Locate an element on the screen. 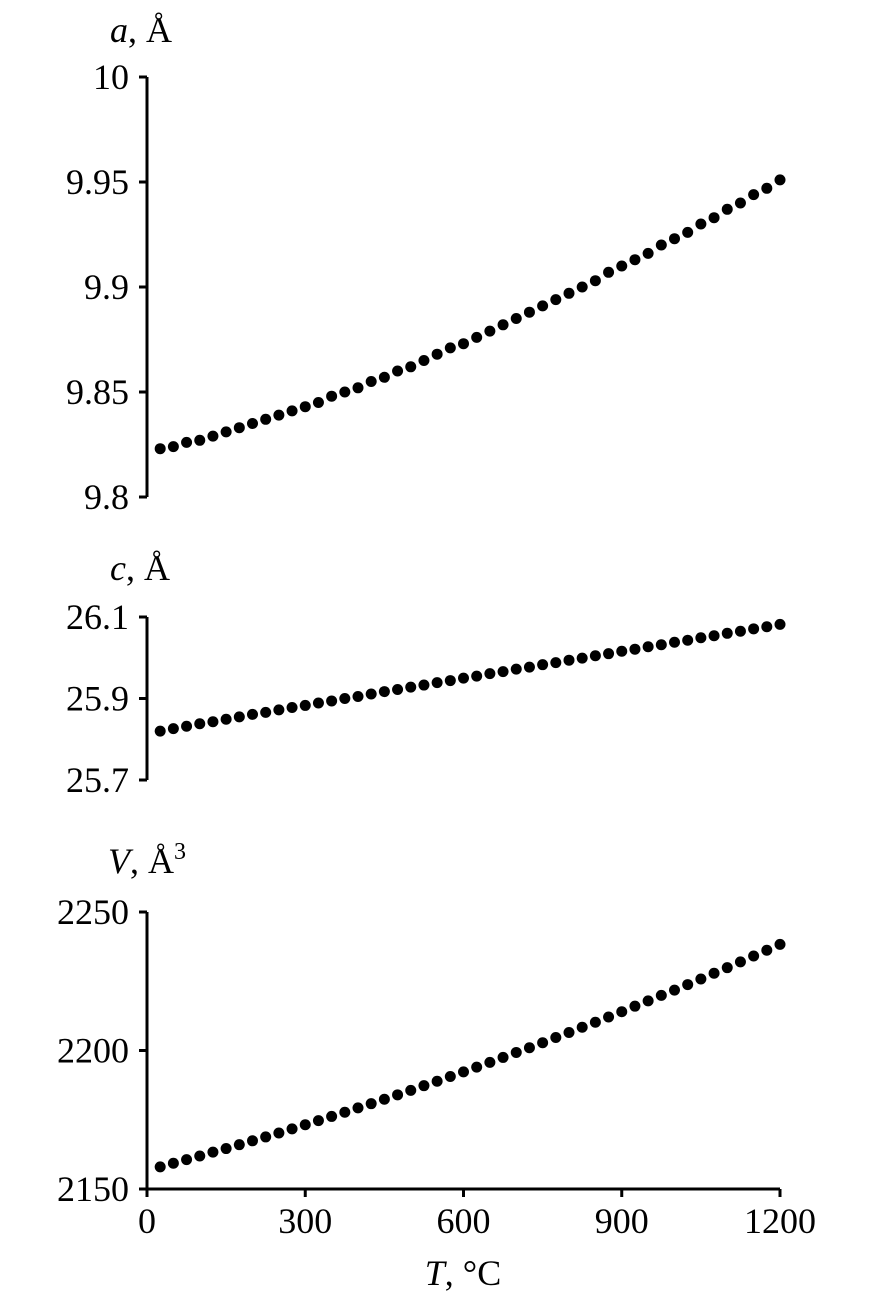 The height and width of the screenshot is (1299, 875). y-axis-label: a, Å is located at coordinates (141, 30).